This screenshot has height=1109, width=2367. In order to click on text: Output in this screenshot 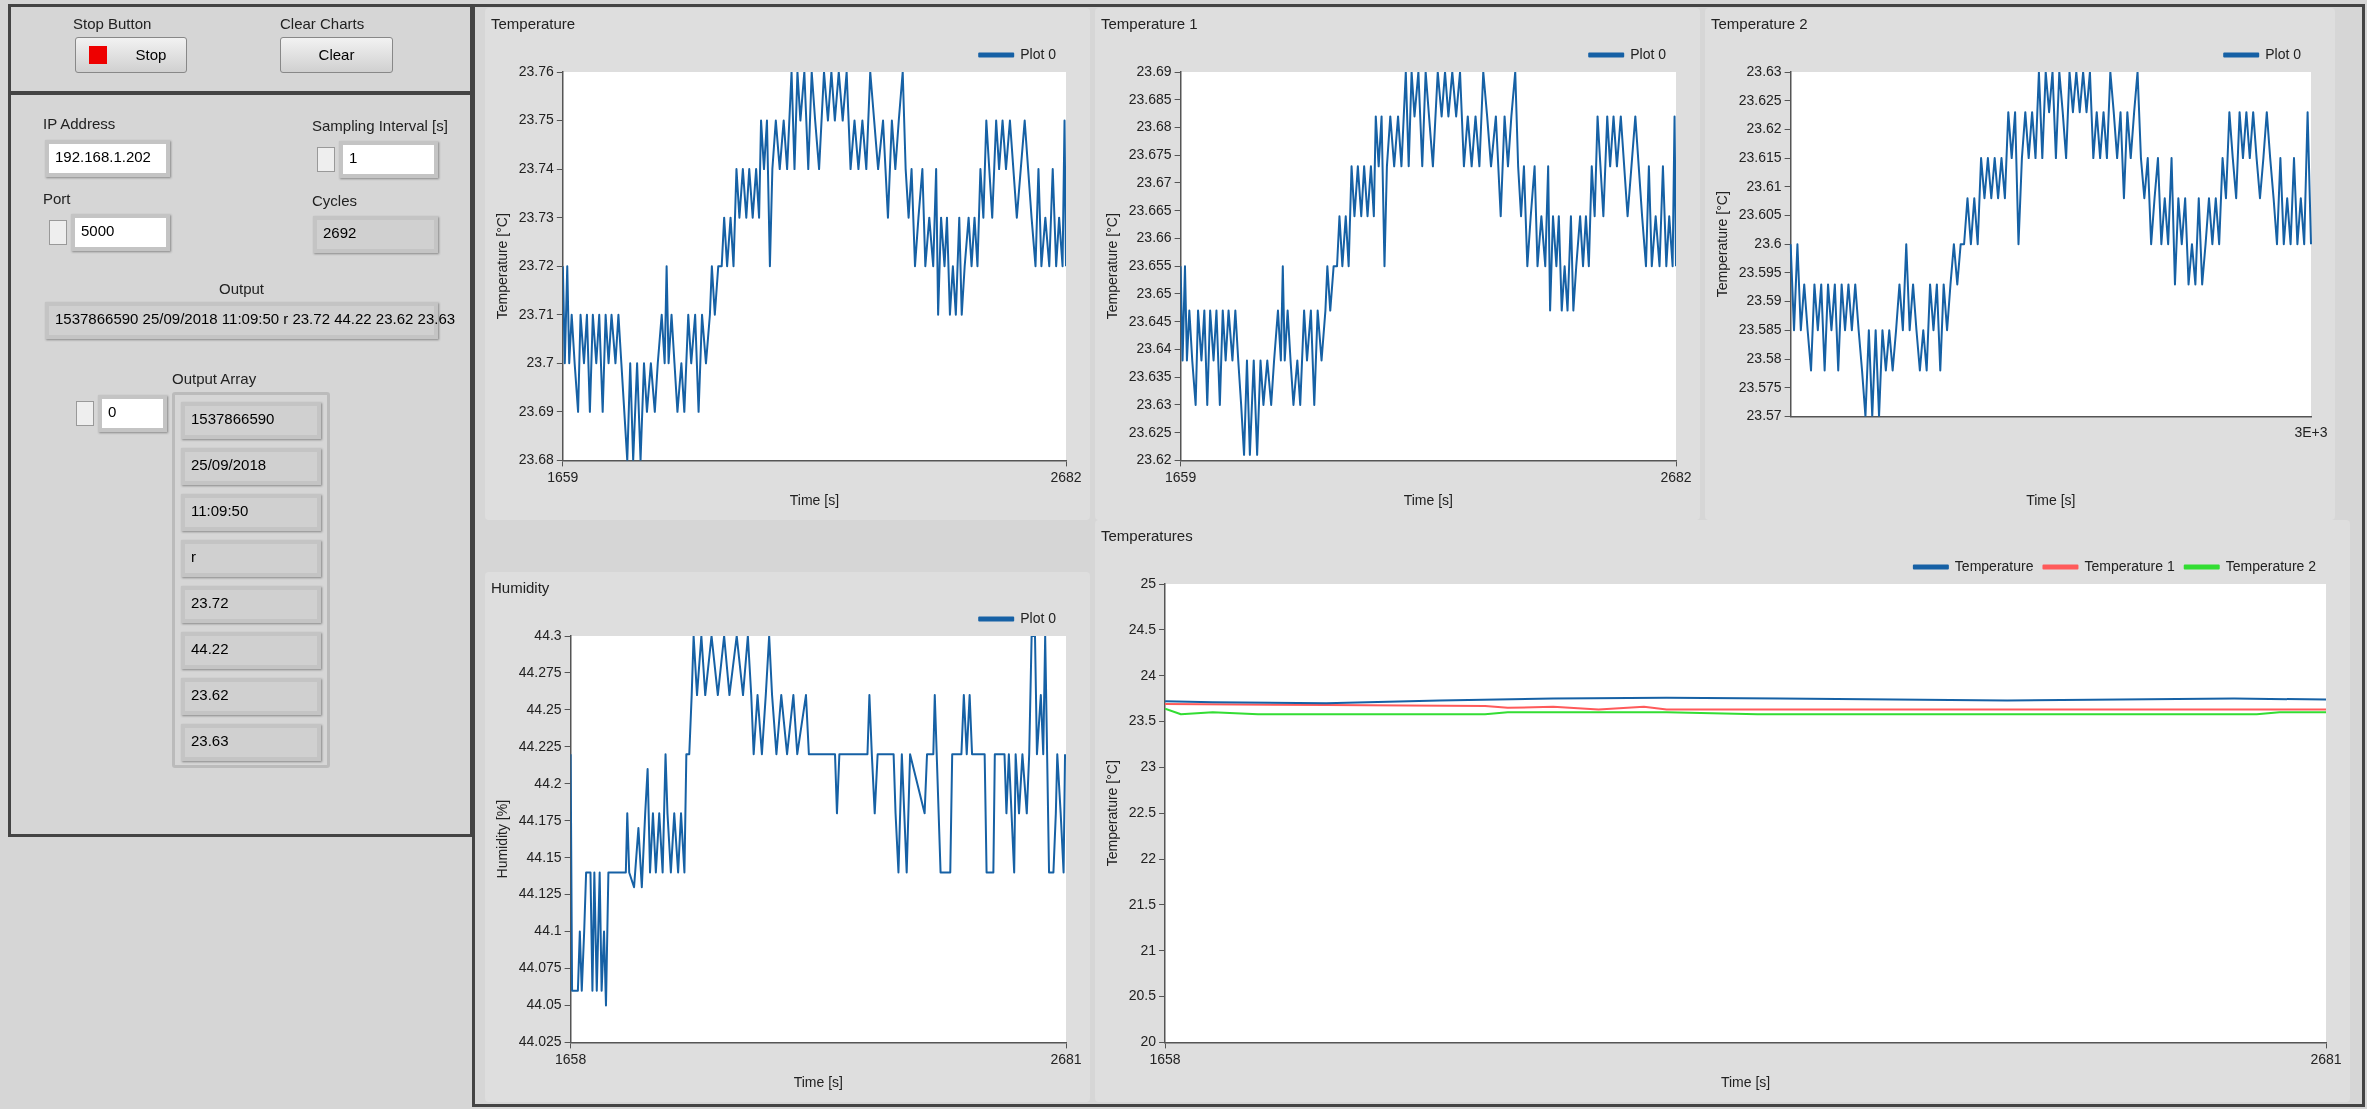, I will do `click(241, 288)`.